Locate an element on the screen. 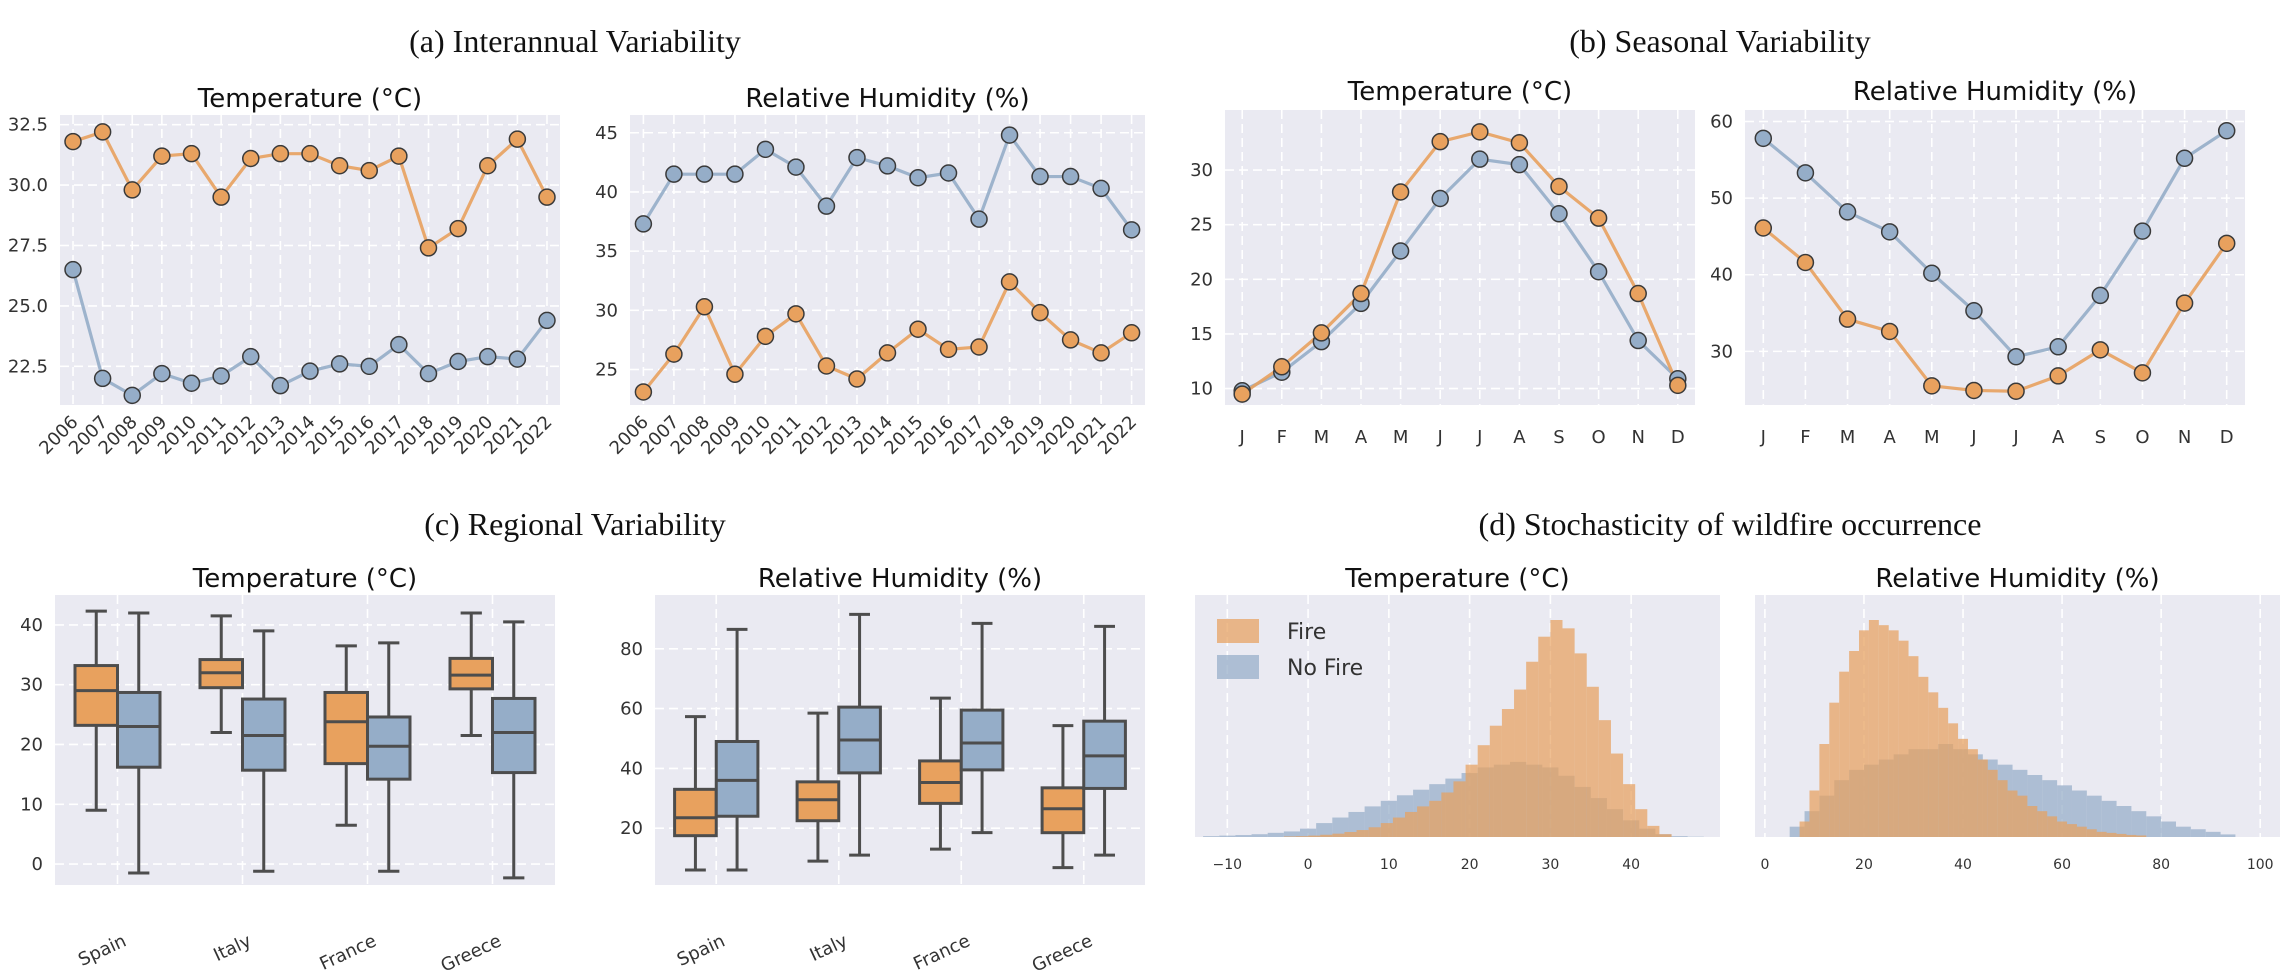 This screenshot has height=972, width=2283. y-tick-label: 25.0 is located at coordinates (28, 306).